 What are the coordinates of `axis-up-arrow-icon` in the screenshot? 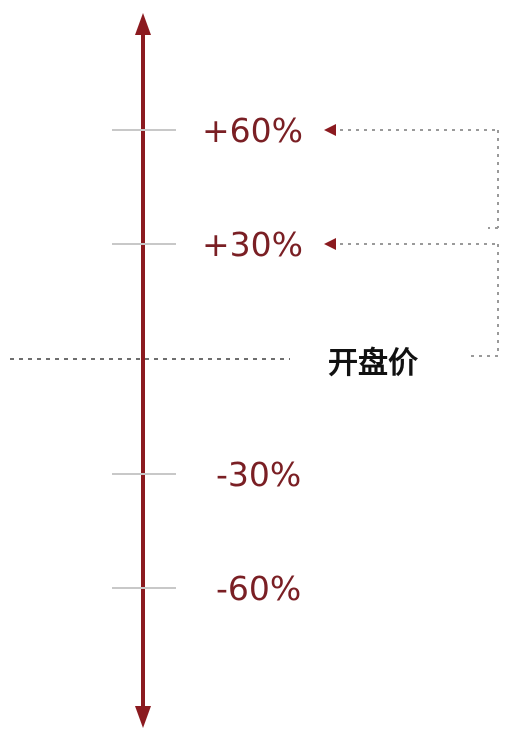 It's located at (143, 24).